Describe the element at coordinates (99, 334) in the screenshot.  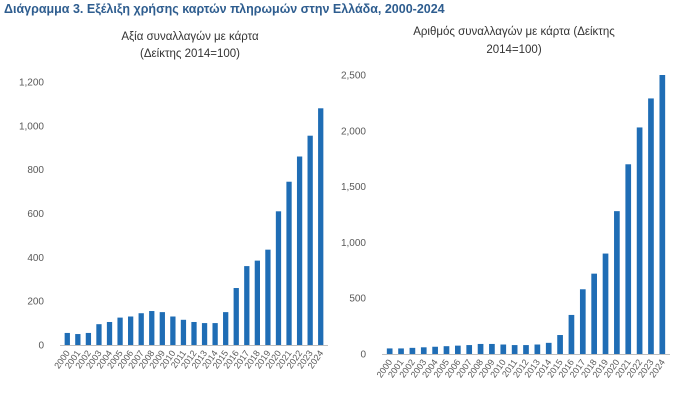
I see `bar-value-2003` at that location.